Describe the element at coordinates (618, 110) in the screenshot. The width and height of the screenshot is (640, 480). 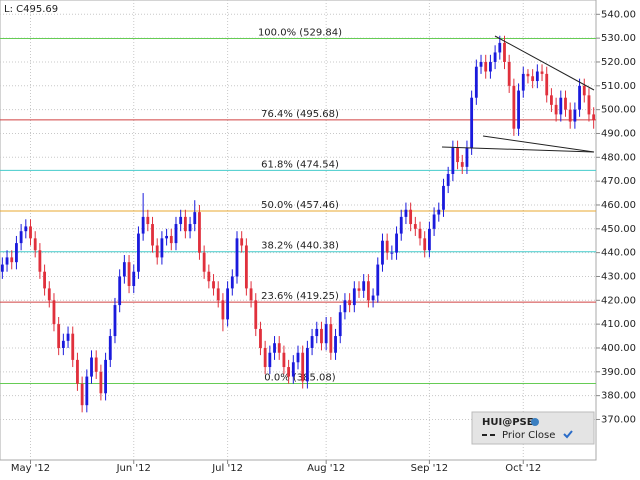
I see `y-tick-label: 500.00` at that location.